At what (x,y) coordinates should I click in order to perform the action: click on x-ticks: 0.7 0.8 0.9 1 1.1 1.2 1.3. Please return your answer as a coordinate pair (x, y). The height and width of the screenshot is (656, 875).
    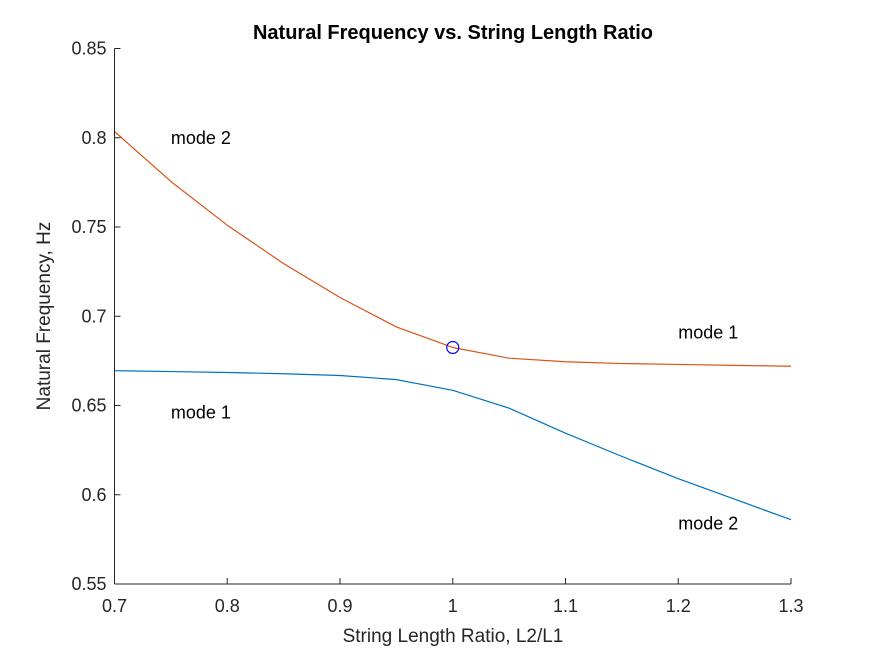
    Looking at the image, I should click on (453, 597).